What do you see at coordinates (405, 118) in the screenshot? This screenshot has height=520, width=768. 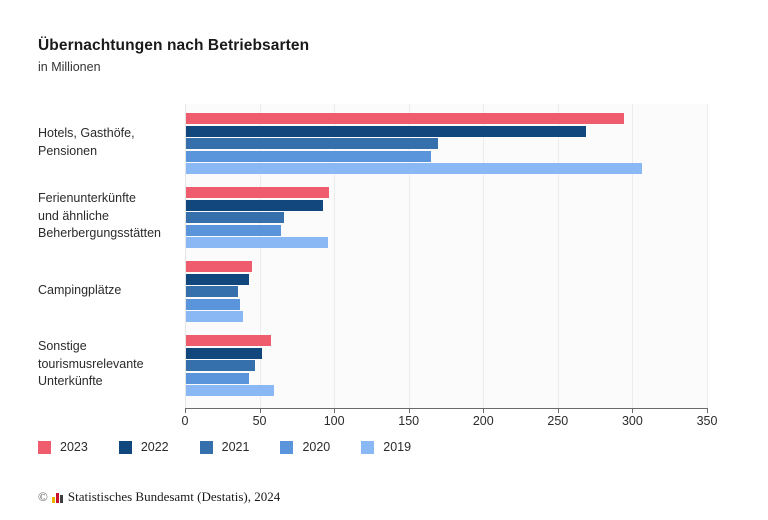 I see `bar-2023-cat1` at bounding box center [405, 118].